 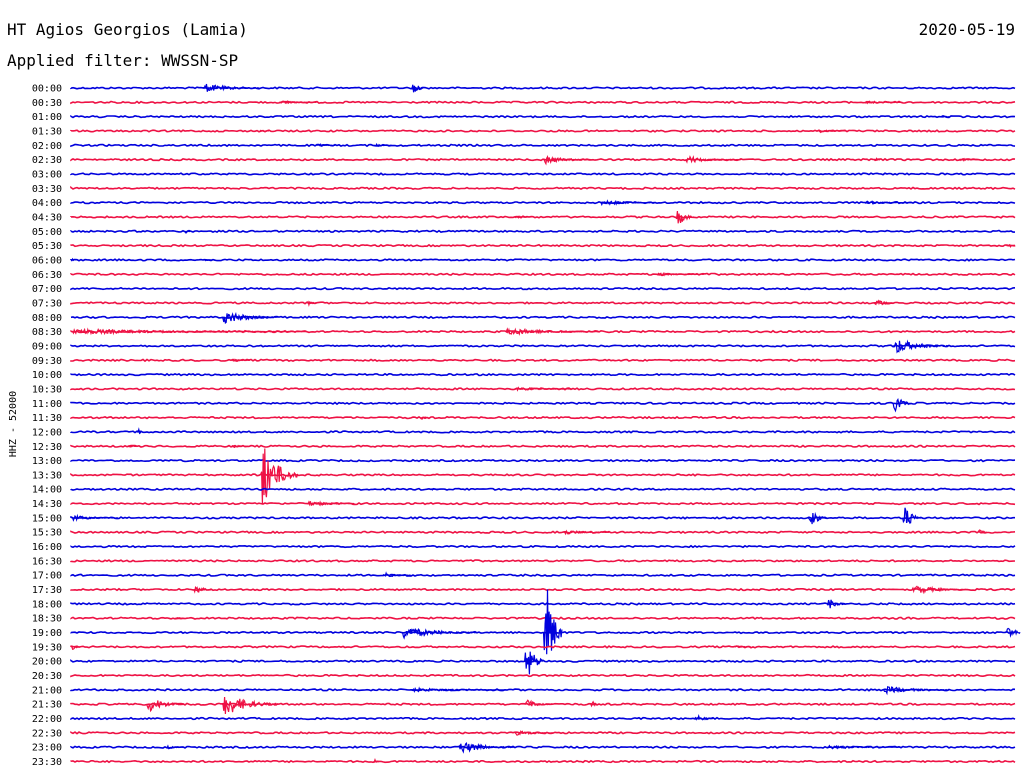 What do you see at coordinates (47, 748) in the screenshot?
I see `time-tick-label: 23:00` at bounding box center [47, 748].